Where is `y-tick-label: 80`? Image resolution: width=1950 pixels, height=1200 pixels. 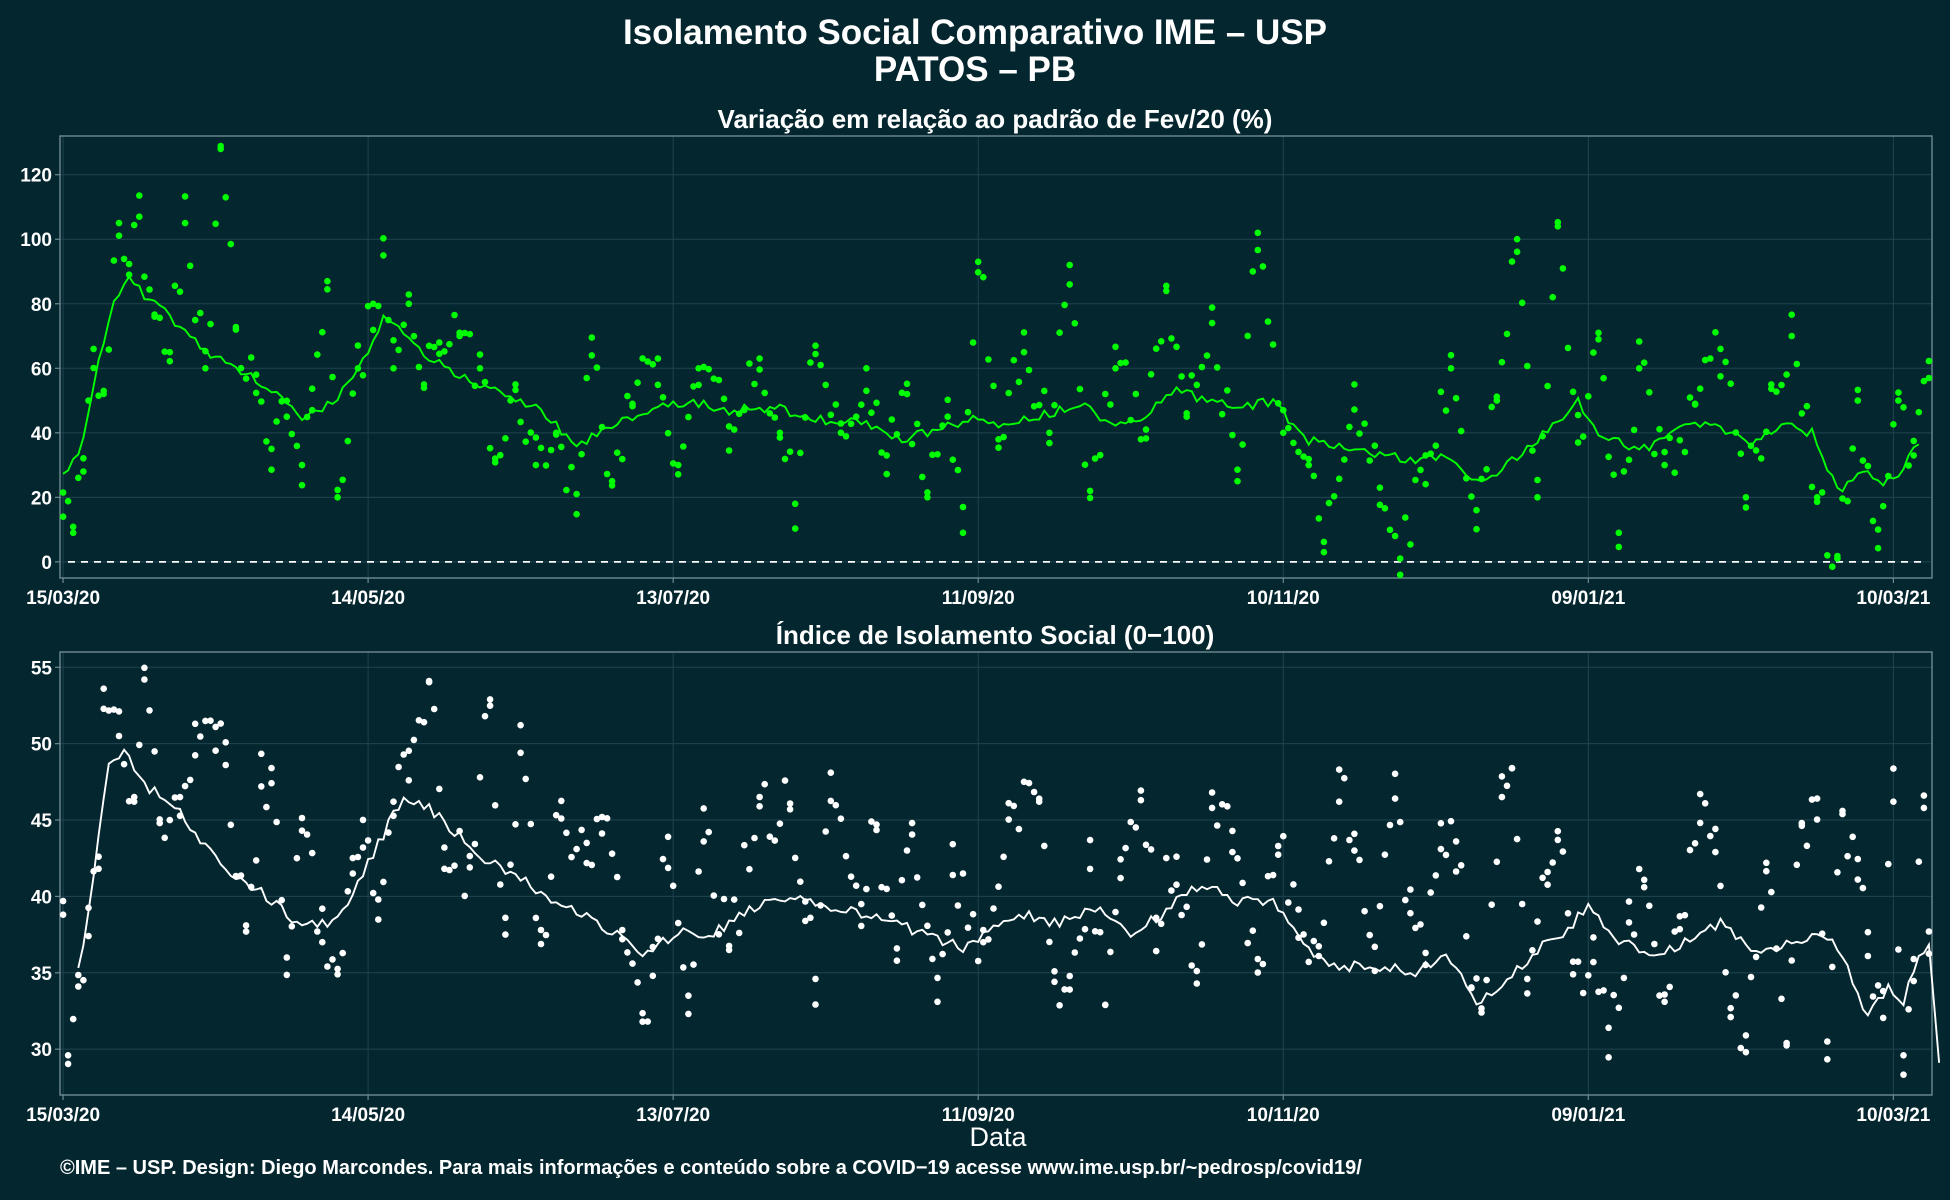 y-tick-label: 80 is located at coordinates (41, 305).